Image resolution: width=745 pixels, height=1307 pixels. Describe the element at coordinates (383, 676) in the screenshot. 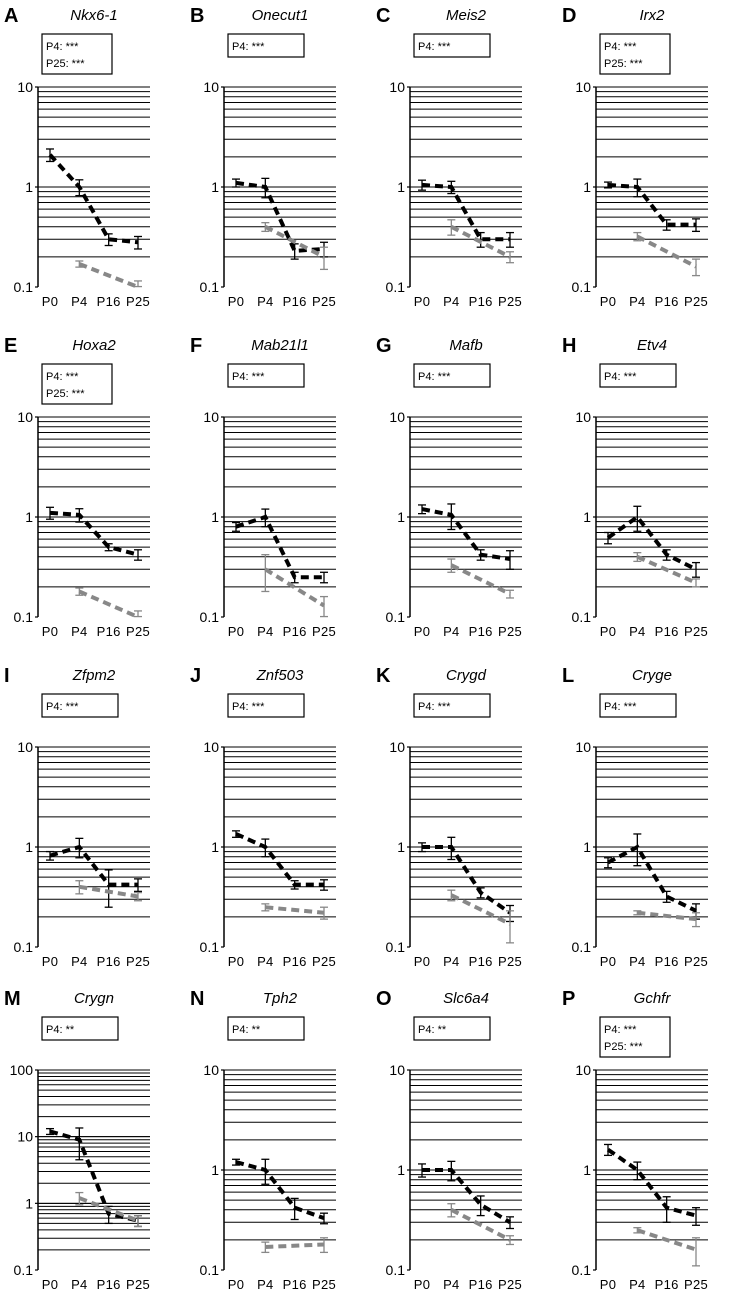

I see `panel-letter: K` at that location.